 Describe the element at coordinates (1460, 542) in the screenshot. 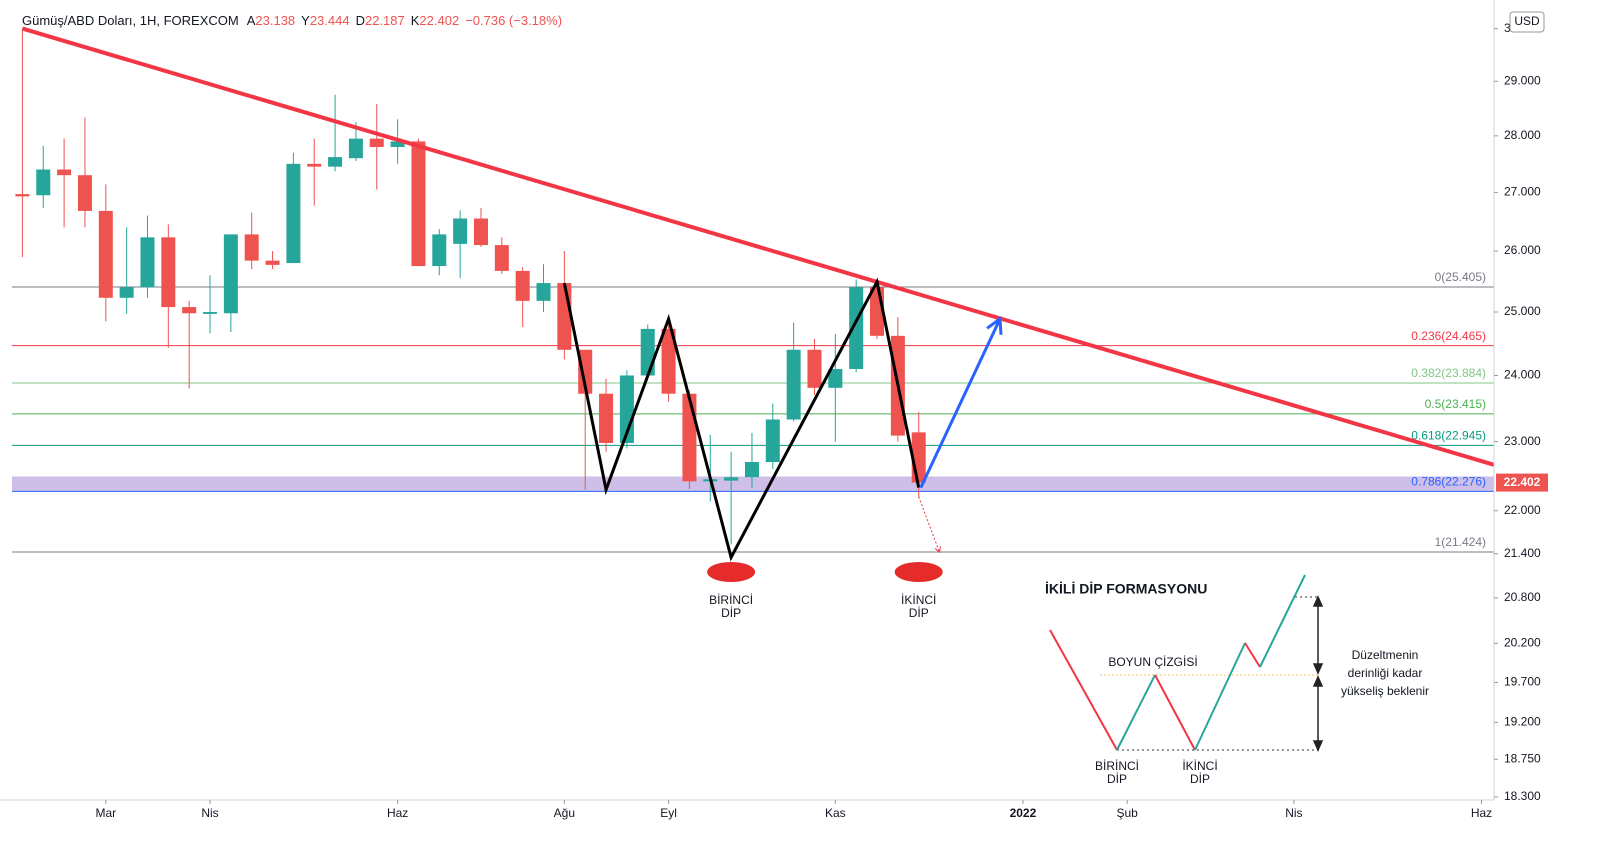

I see `fib-label: 1(21.424)` at that location.